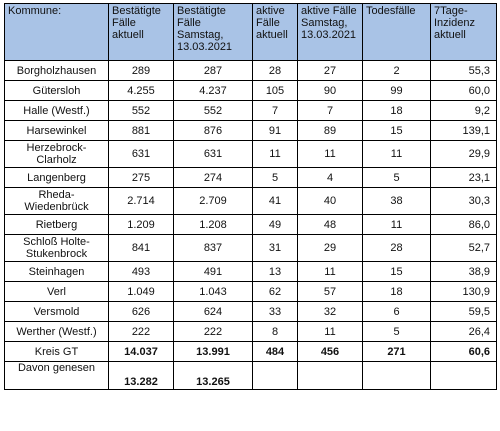  What do you see at coordinates (213, 154) in the screenshot?
I see `cell-bestaetigt-samstag: 631` at bounding box center [213, 154].